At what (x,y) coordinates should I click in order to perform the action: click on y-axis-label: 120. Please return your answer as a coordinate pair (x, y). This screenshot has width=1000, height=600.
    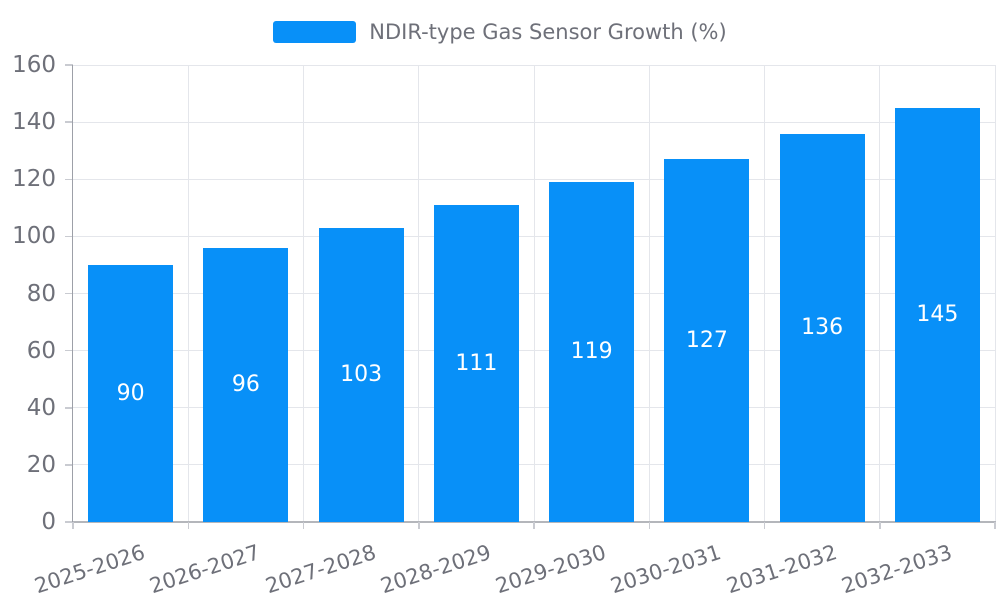
    Looking at the image, I should click on (34, 179).